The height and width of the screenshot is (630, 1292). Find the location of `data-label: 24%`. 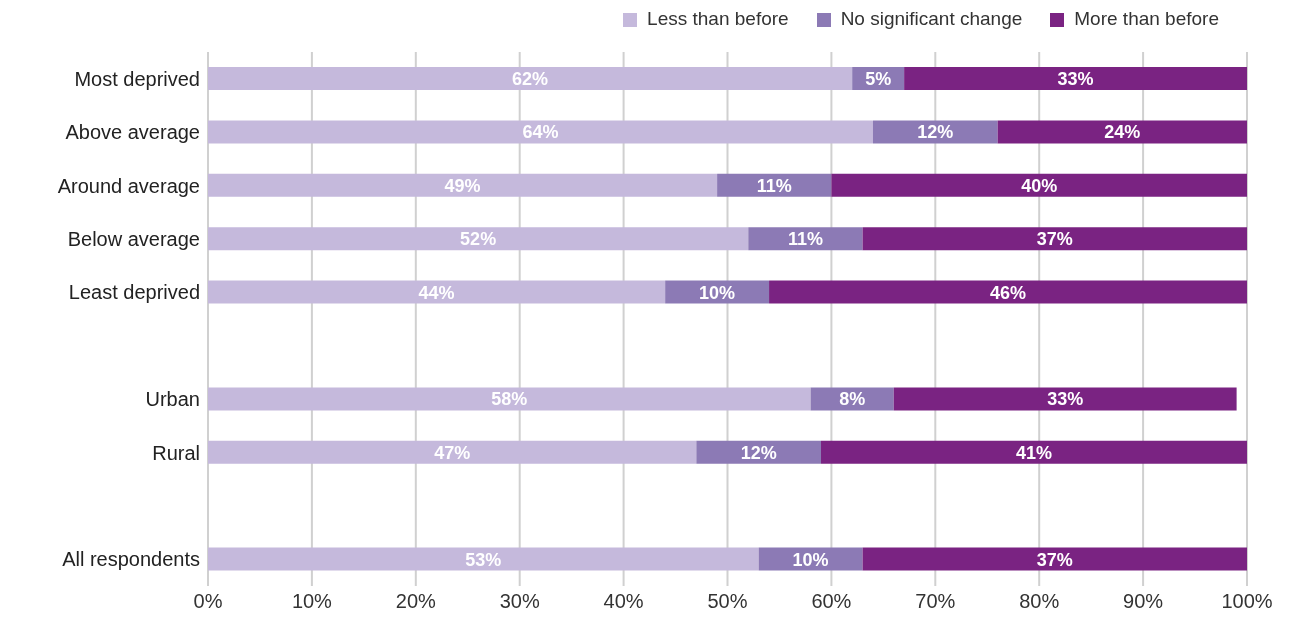

data-label: 24% is located at coordinates (1122, 132).